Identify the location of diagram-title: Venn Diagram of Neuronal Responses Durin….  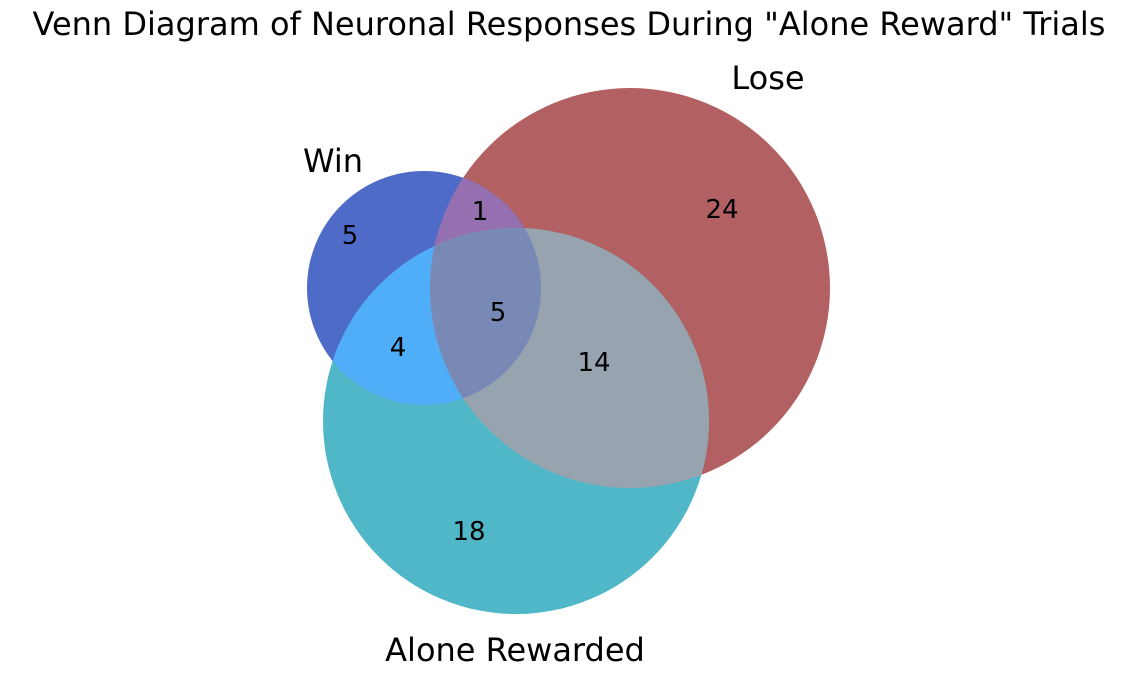
(569, 24).